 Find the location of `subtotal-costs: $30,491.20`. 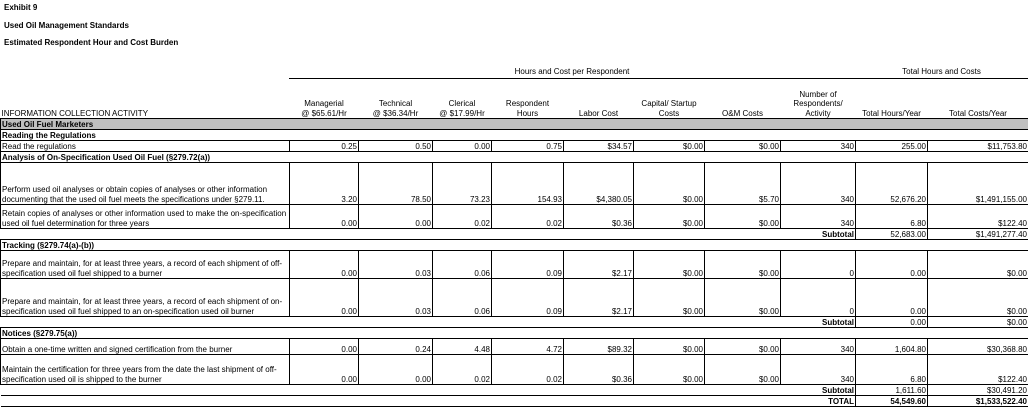

subtotal-costs: $30,491.20 is located at coordinates (977, 390).